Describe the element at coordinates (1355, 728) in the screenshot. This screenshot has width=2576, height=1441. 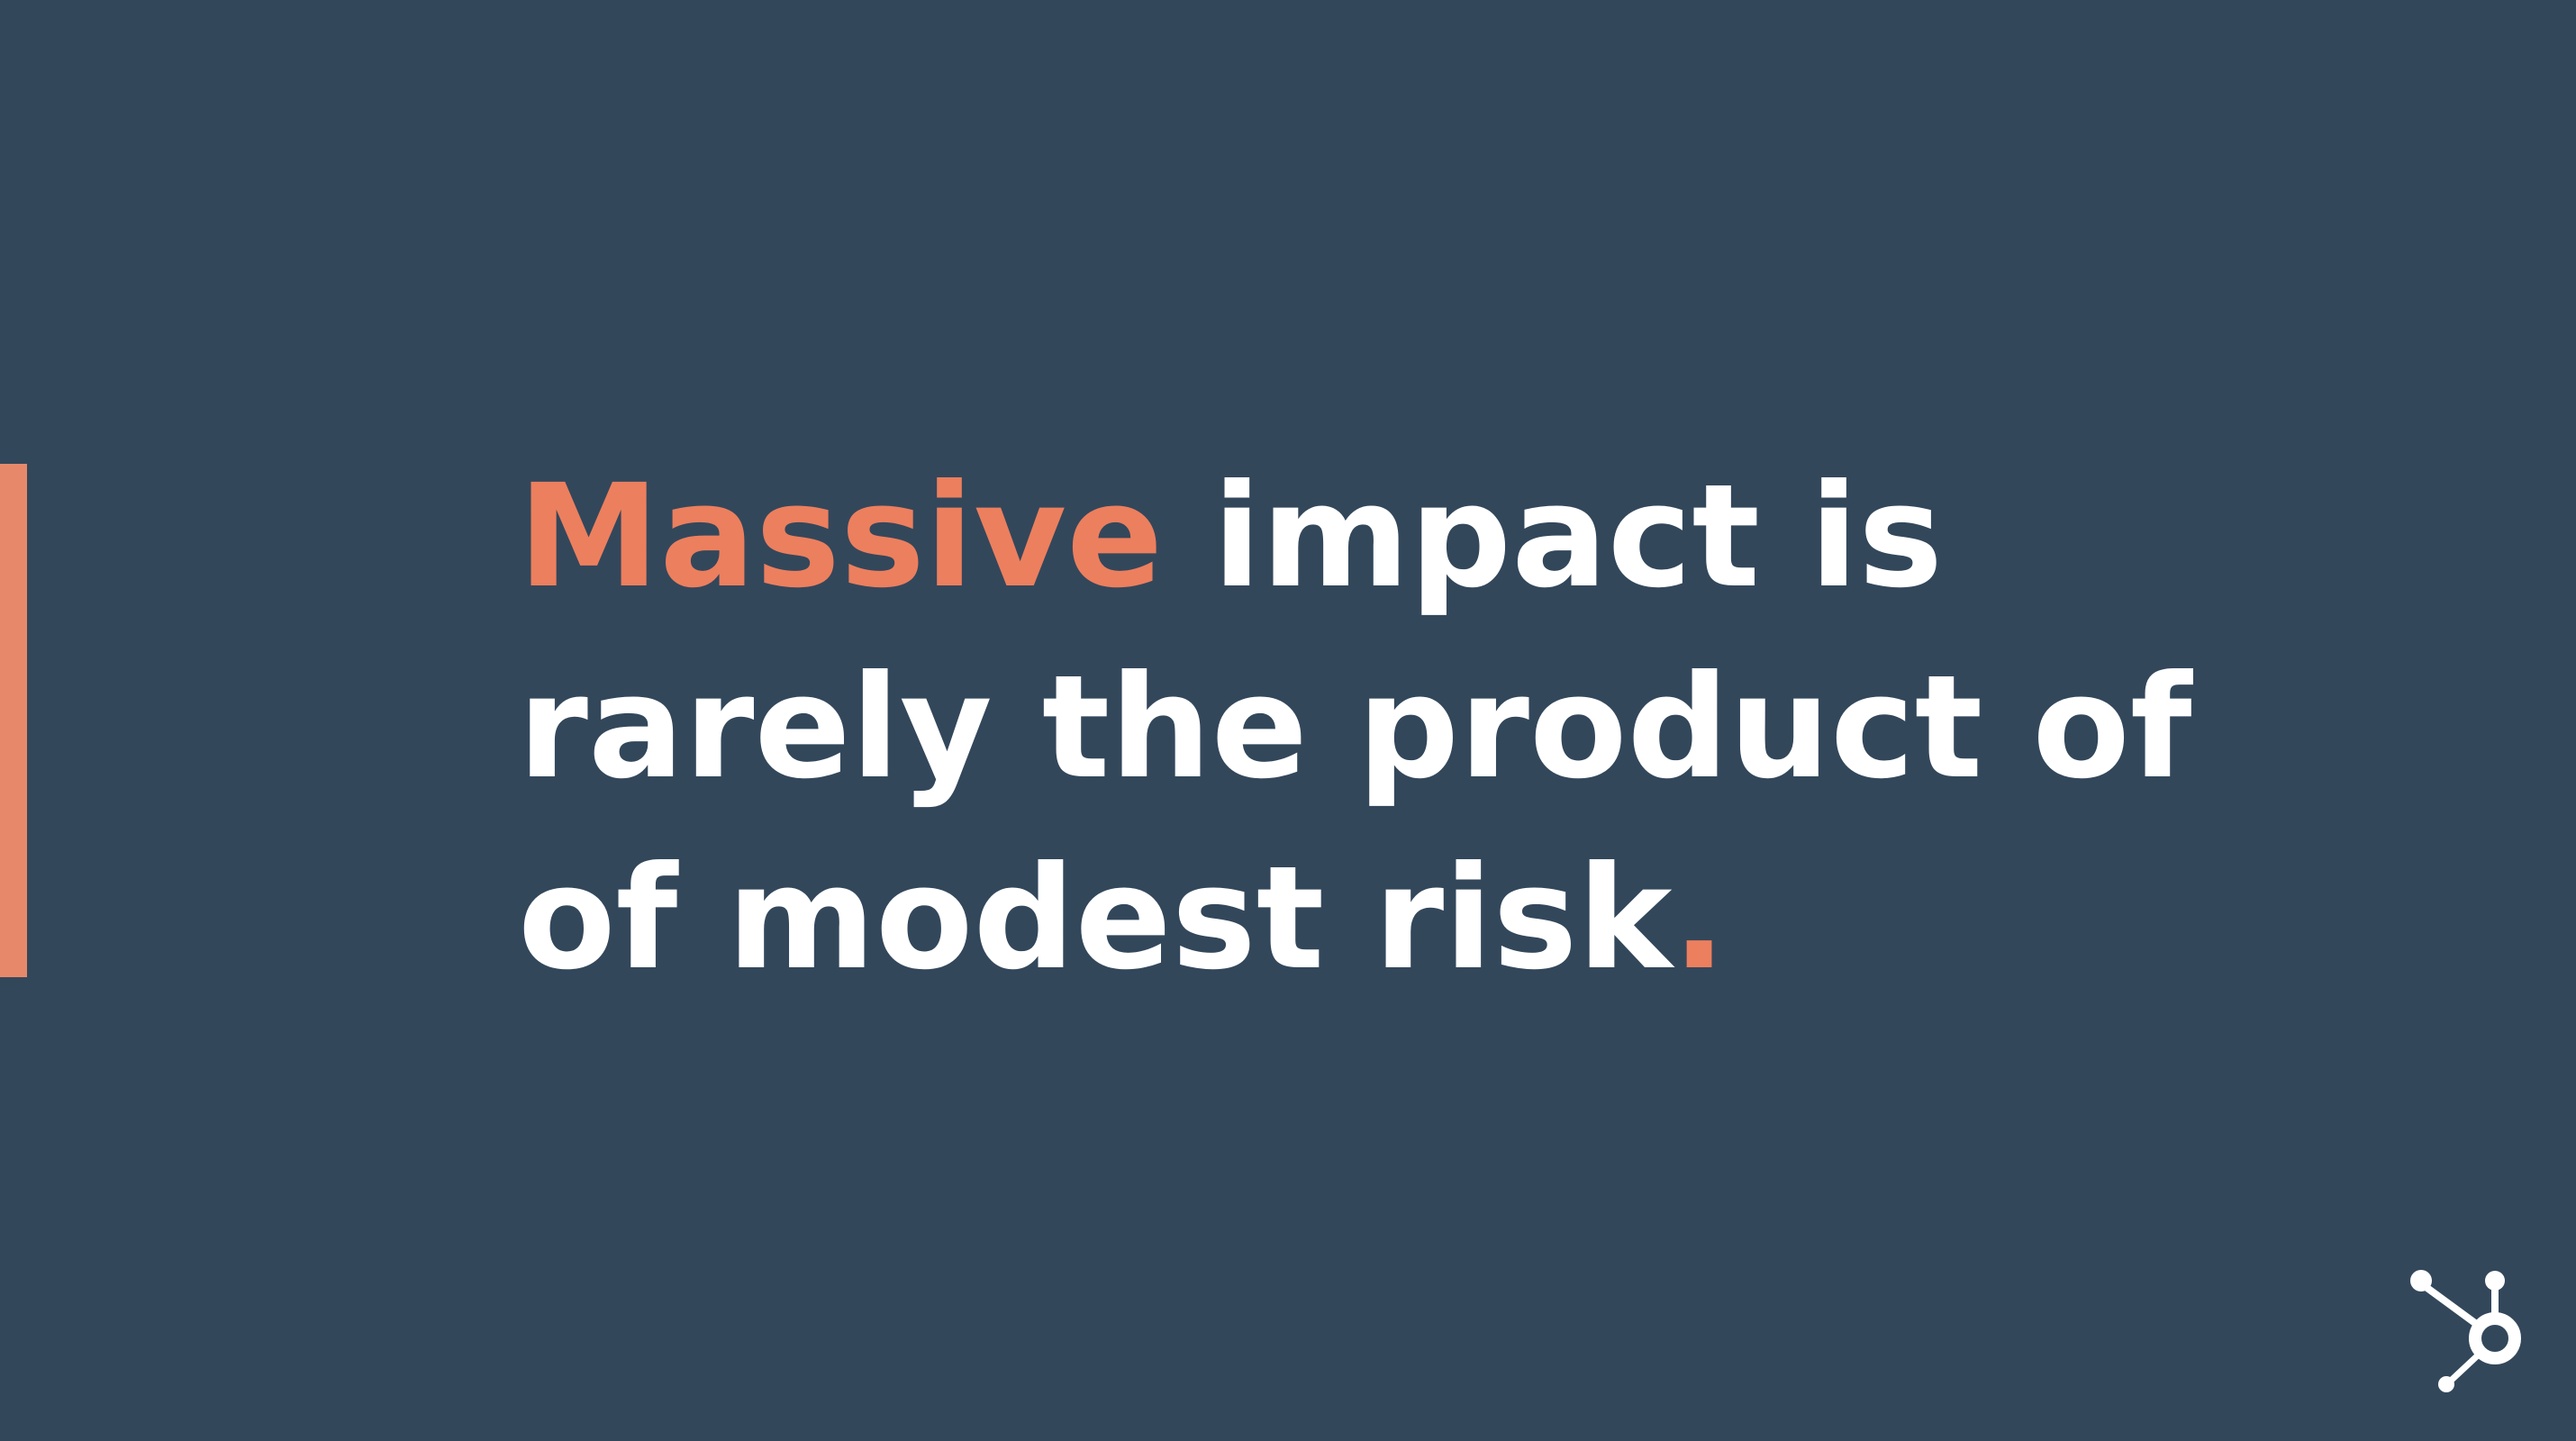
I see `quote-line-2: rarely the product of` at that location.